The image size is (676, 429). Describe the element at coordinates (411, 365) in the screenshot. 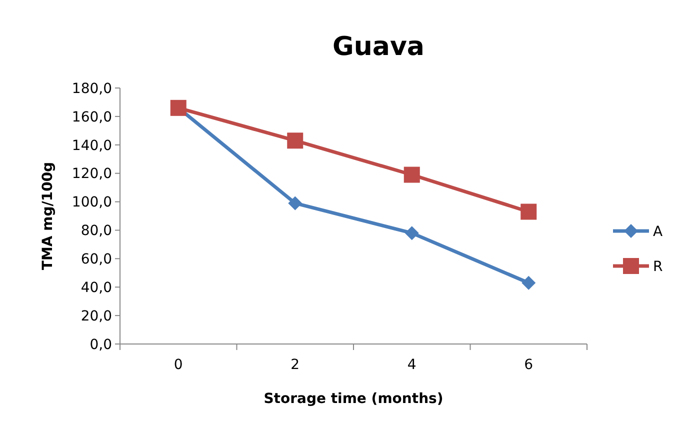

I see `x-tick-label: 4` at that location.